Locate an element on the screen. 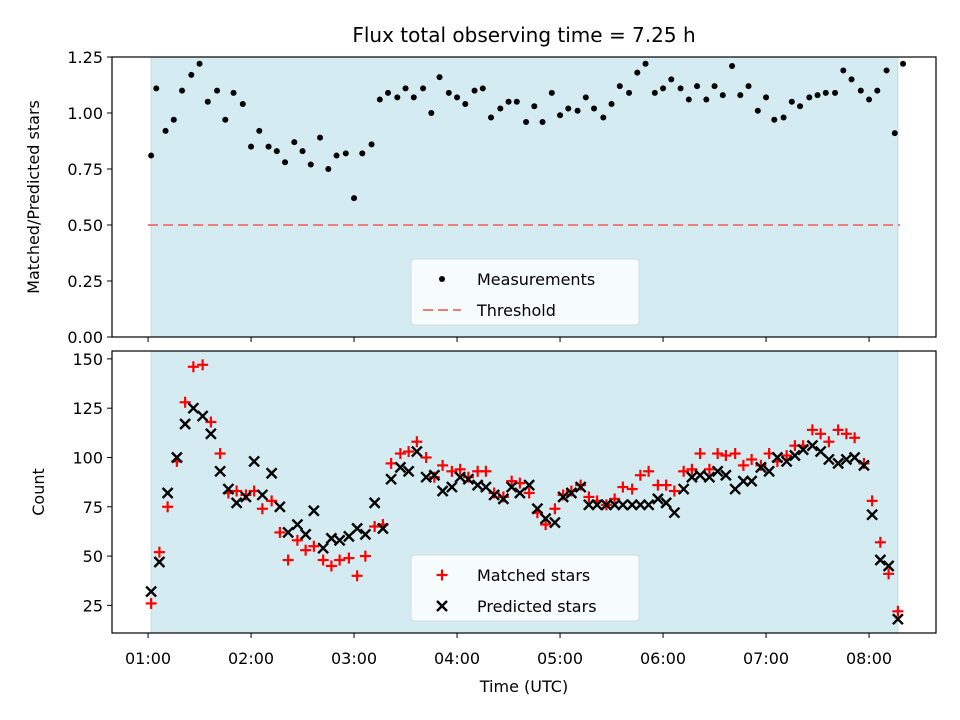  y-tick-label: 50 is located at coordinates (93, 556).